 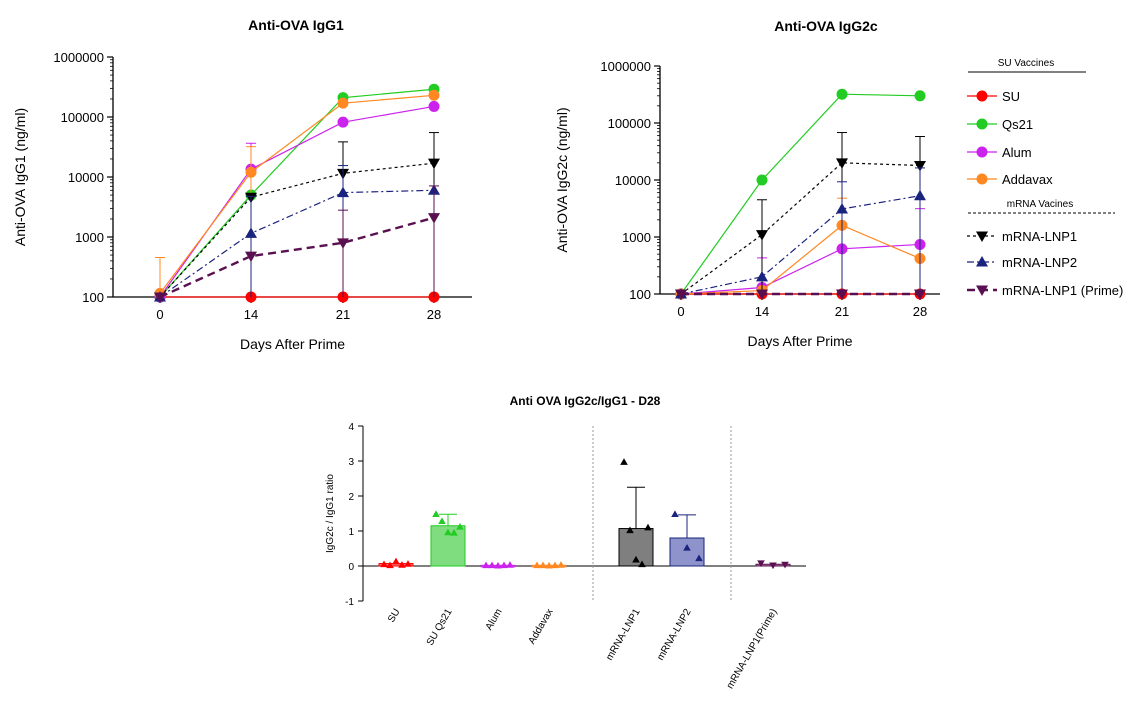 What do you see at coordinates (351, 427) in the screenshot?
I see `y-tick-label: 4` at bounding box center [351, 427].